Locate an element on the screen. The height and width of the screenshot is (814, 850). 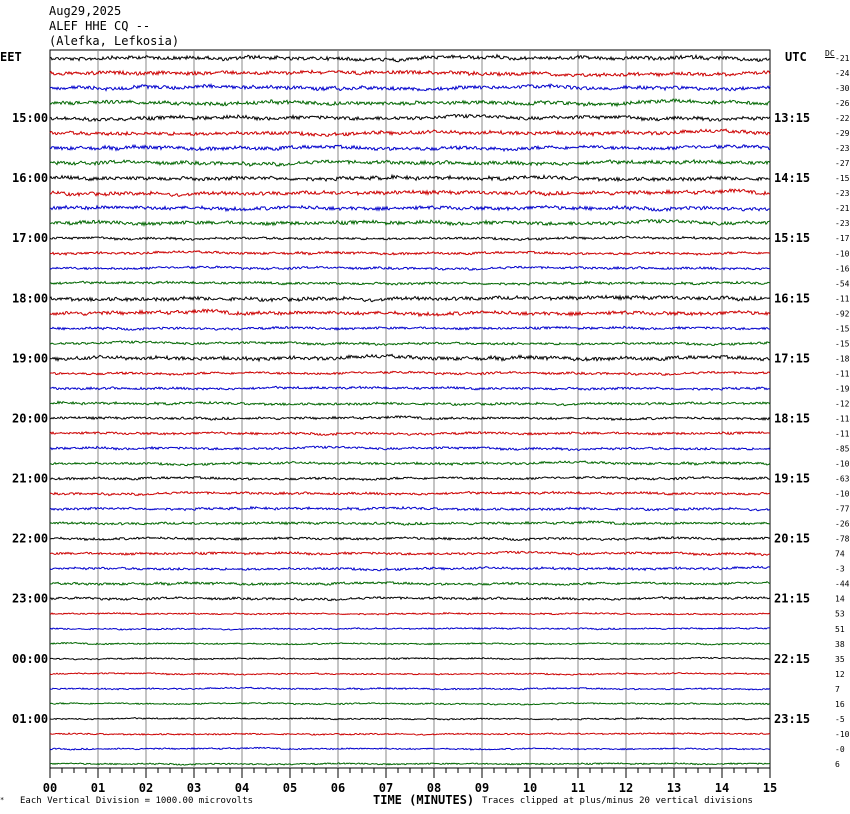
dc-offset-label: 6 is located at coordinates (837, 764).